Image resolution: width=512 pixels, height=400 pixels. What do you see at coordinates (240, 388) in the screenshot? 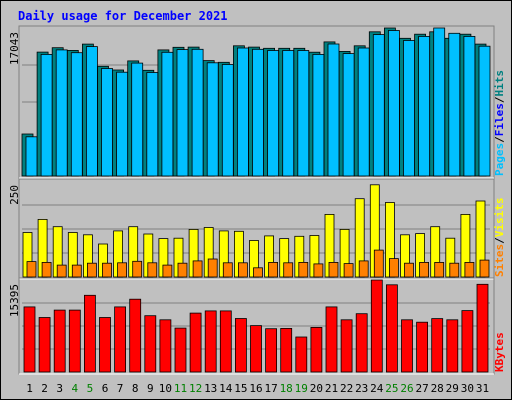
I see `day-label-15: 15` at bounding box center [240, 388].